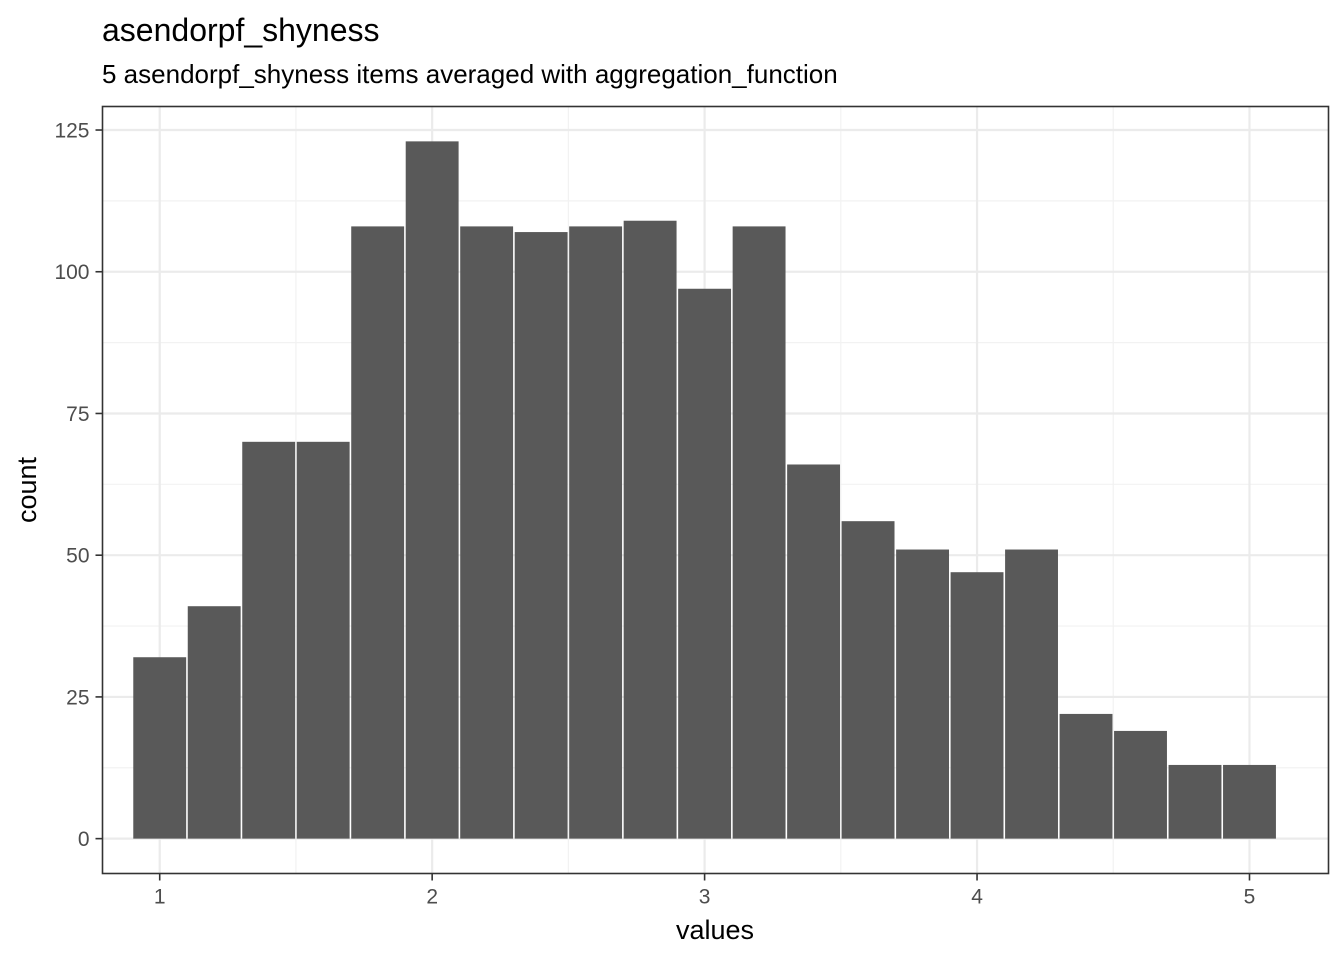  What do you see at coordinates (432, 897) in the screenshot?
I see `x-tick-label: 2` at bounding box center [432, 897].